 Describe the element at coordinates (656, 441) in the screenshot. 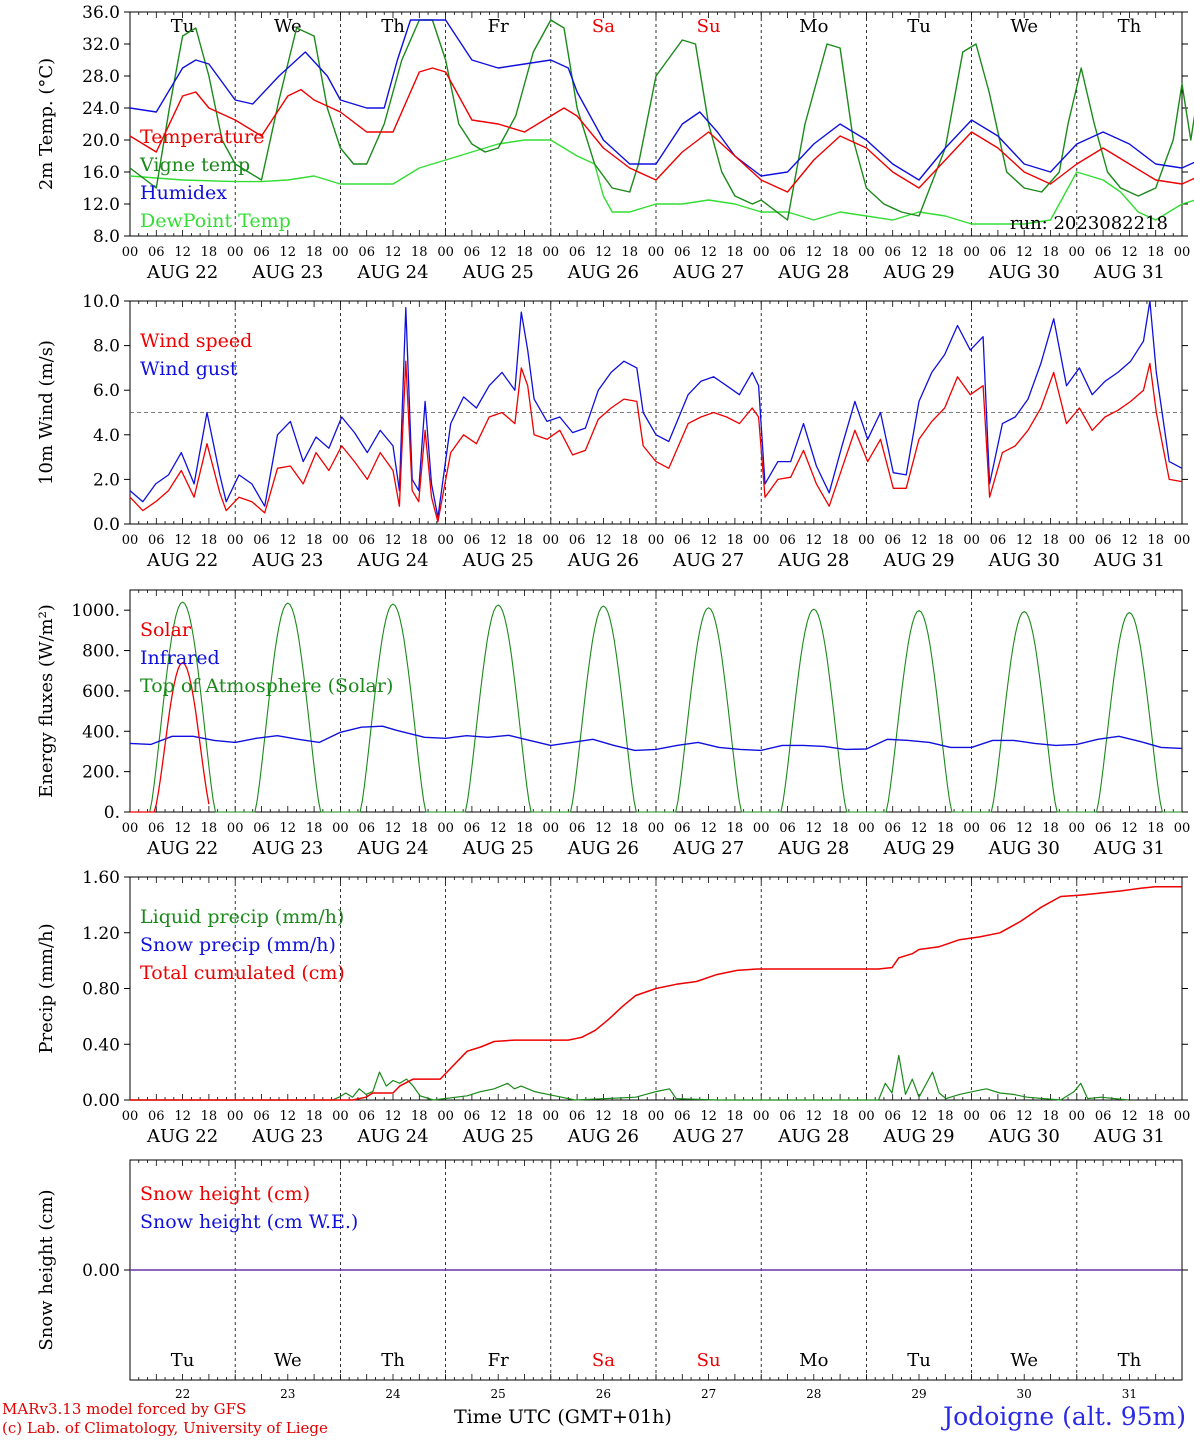

I see `series-line-wind-speed` at that location.